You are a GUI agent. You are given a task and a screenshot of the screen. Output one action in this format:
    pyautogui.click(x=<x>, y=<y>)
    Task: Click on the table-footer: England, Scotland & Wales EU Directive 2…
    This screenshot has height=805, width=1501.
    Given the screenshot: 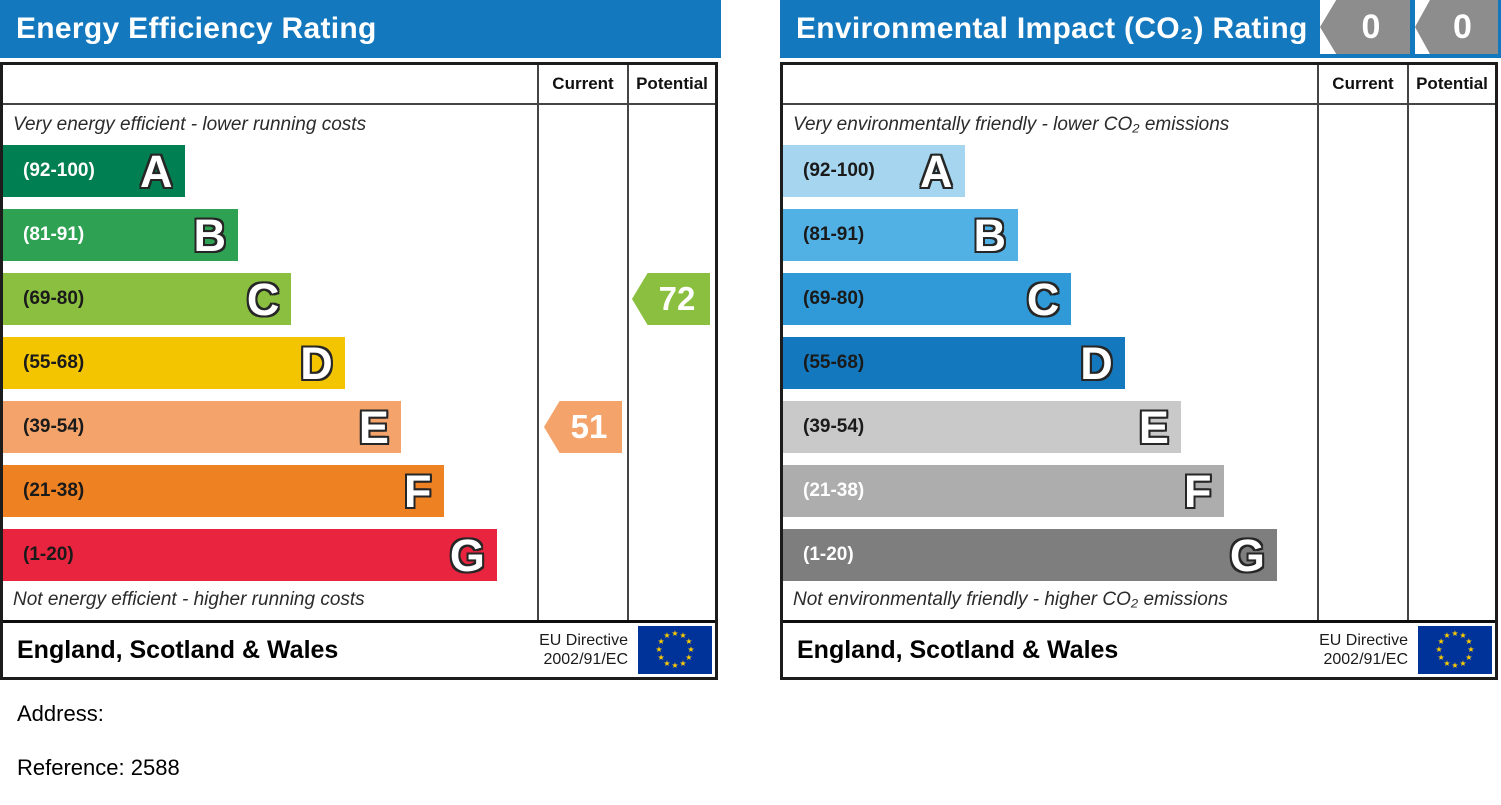 What is the action you would take?
    pyautogui.click(x=359, y=648)
    